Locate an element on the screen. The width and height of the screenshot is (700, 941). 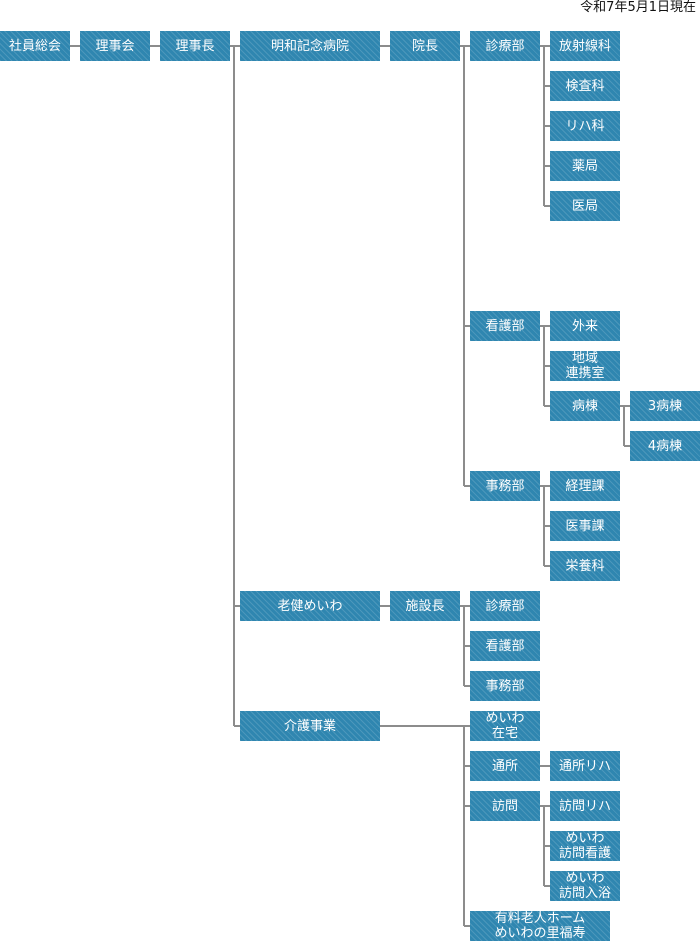
node-label: 訪問リハ is located at coordinates (584, 806).